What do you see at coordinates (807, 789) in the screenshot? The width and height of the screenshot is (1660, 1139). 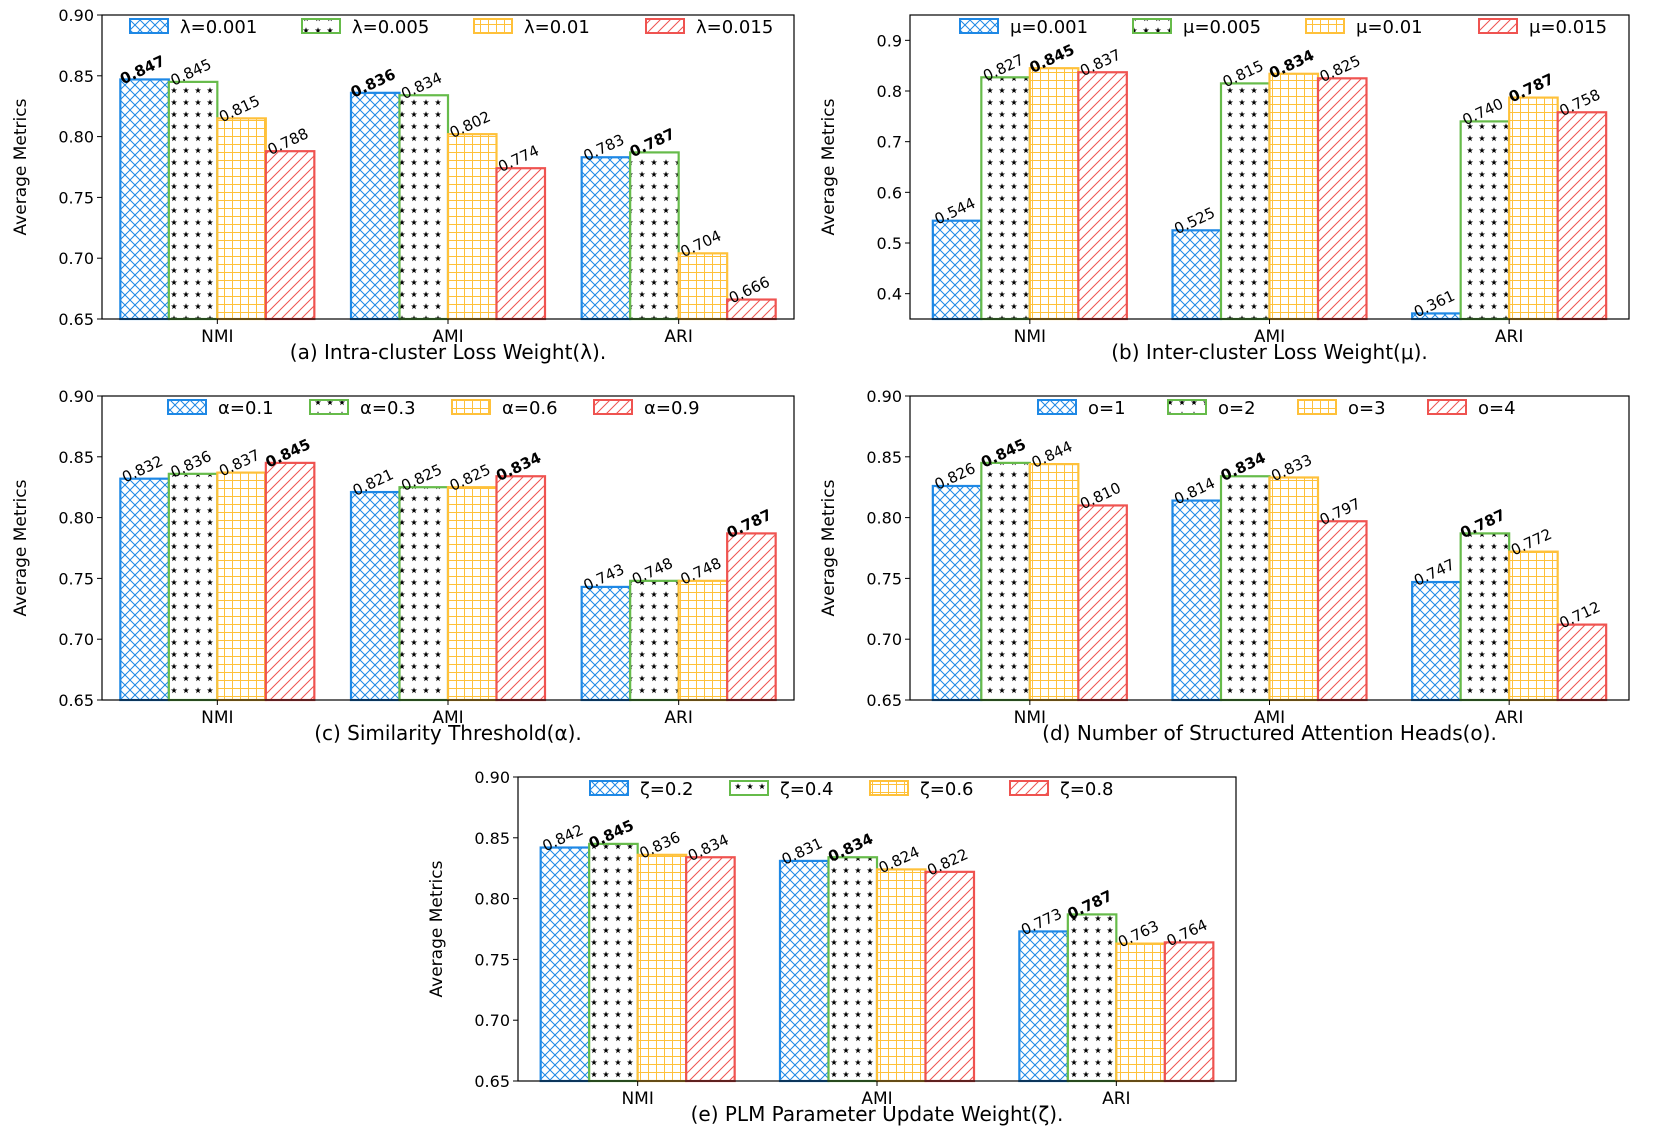 I see `legend-label-s2: ζ=0.4` at bounding box center [807, 789].